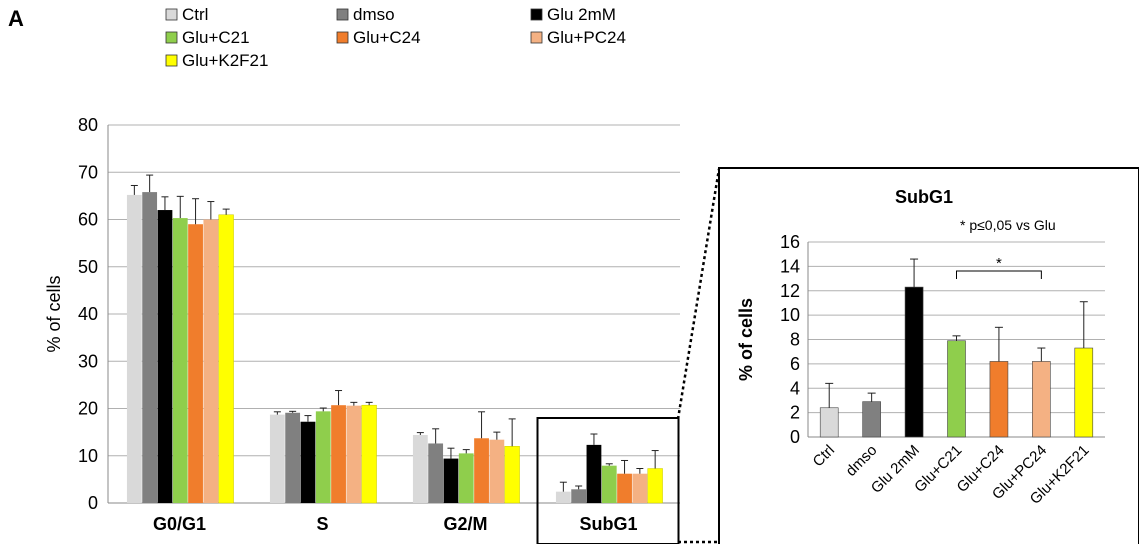 This screenshot has height=544, width=1139. Describe the element at coordinates (369, 454) in the screenshot. I see `bar-s-glu-k2f21` at that location.